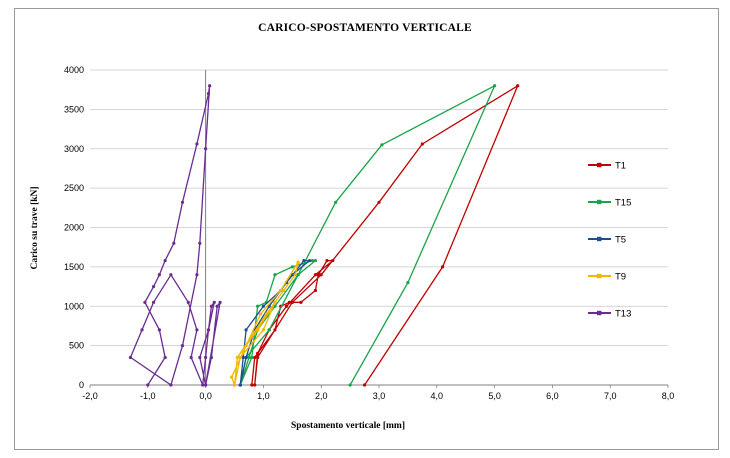  I want to click on x-tick-label: 5,0, so click(494, 396).